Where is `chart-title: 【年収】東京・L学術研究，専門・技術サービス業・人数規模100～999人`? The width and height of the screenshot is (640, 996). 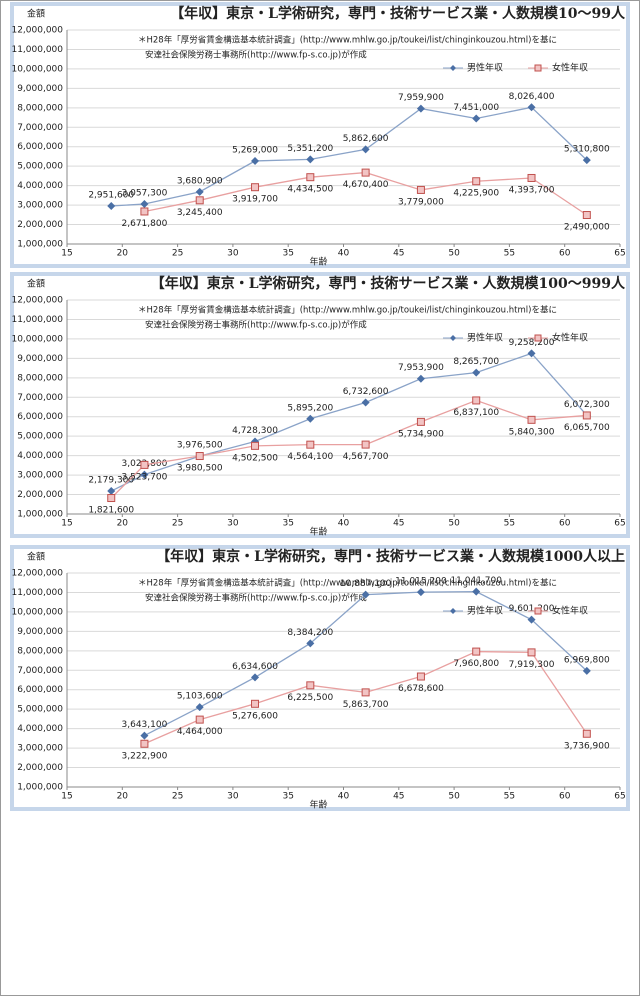
chart-title: 【年収】東京・L学術研究，専門・技術サービス業・人数規模100～999人 is located at coordinates (388, 283).